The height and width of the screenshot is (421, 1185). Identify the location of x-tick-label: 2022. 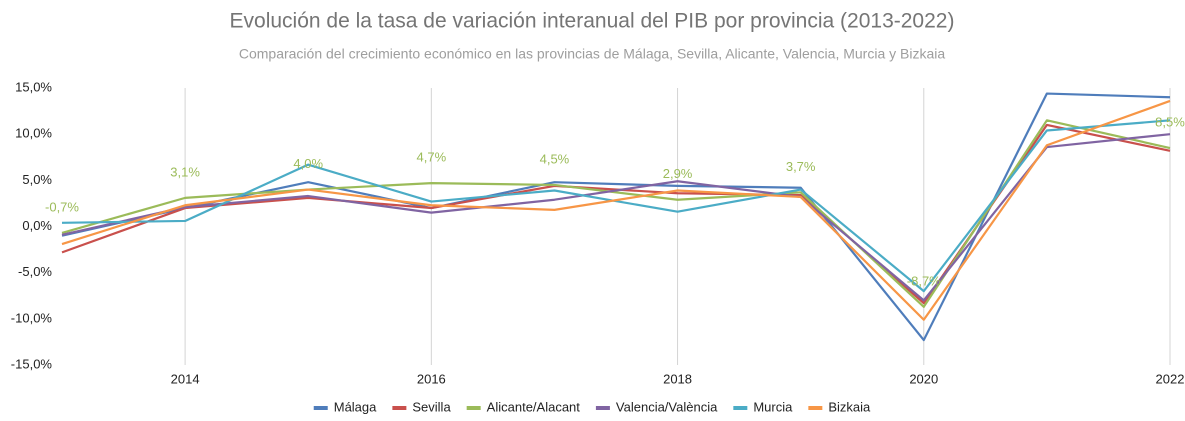
(1170, 378).